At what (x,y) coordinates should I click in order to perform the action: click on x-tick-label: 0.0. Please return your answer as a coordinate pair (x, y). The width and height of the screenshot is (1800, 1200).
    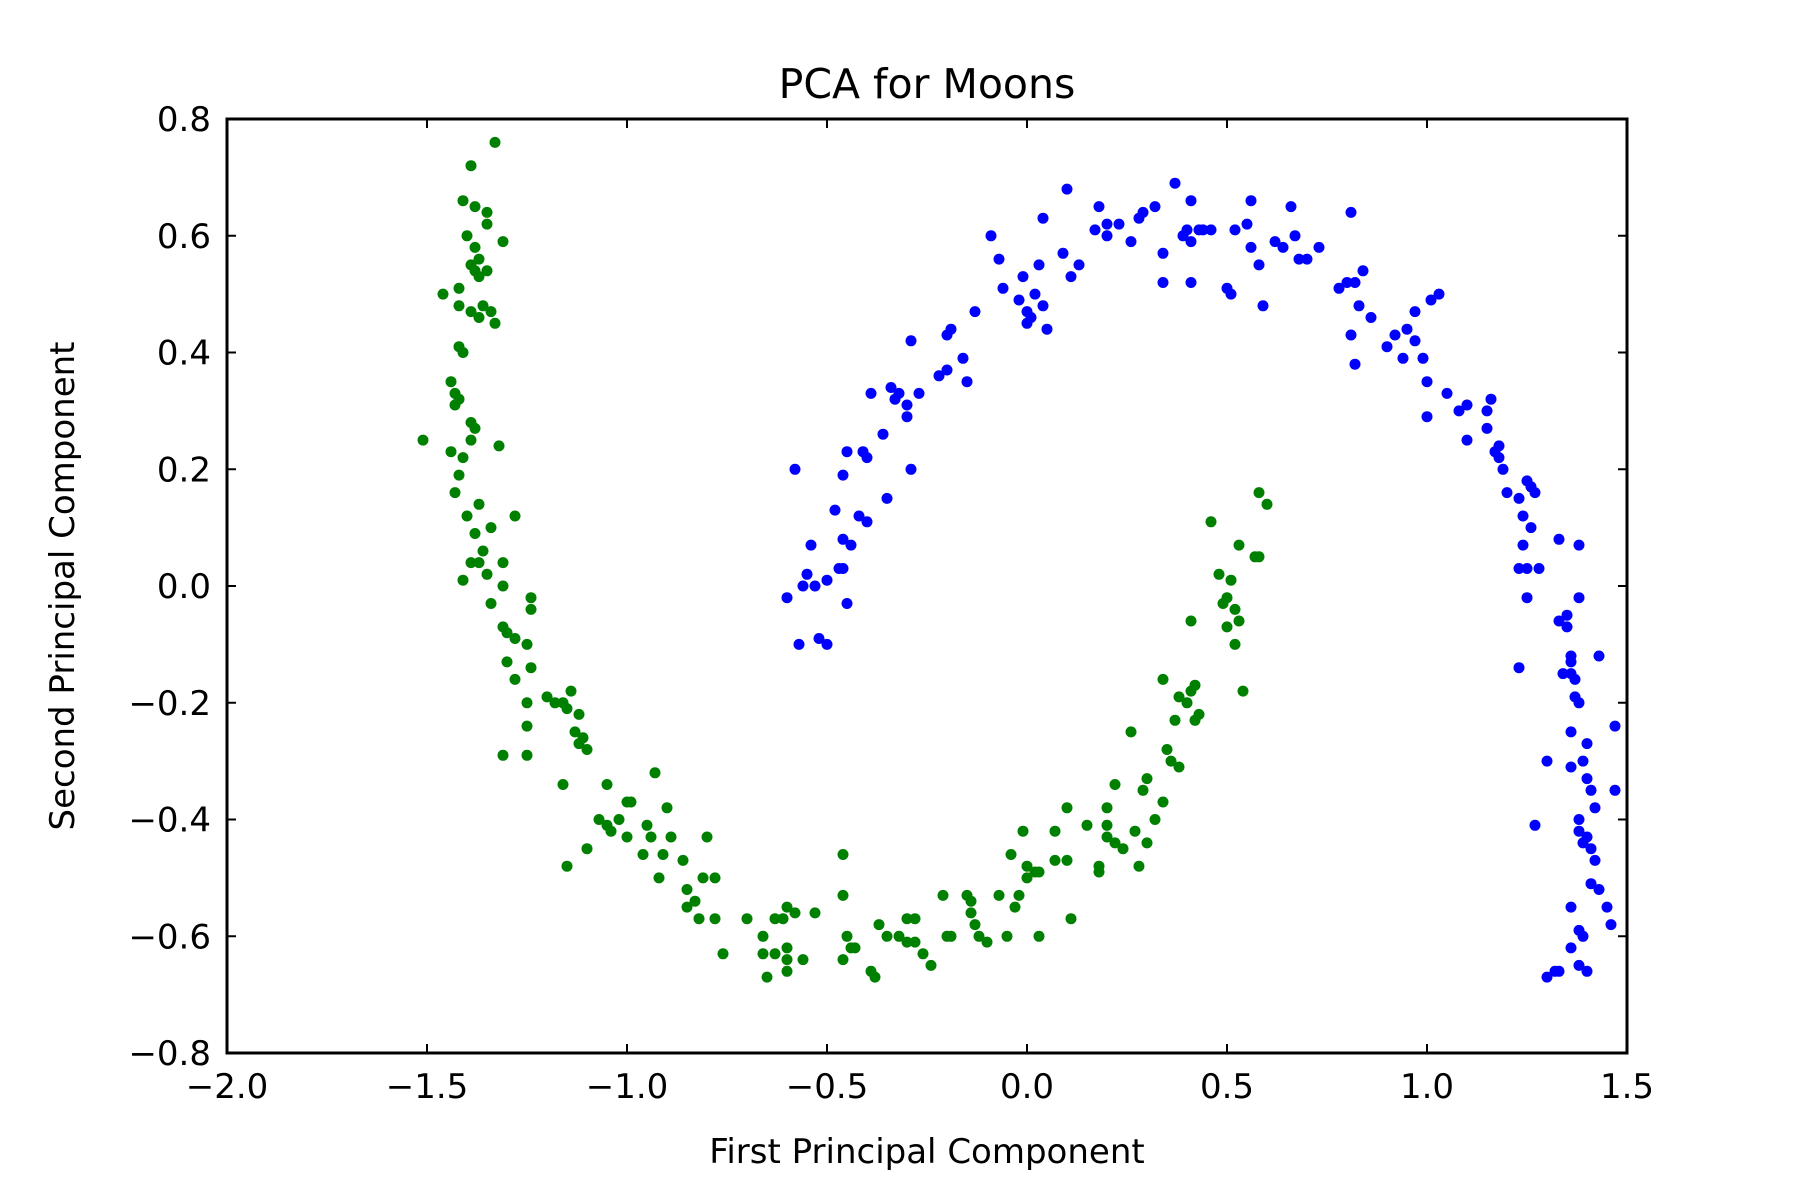
    Looking at the image, I should click on (1027, 1087).